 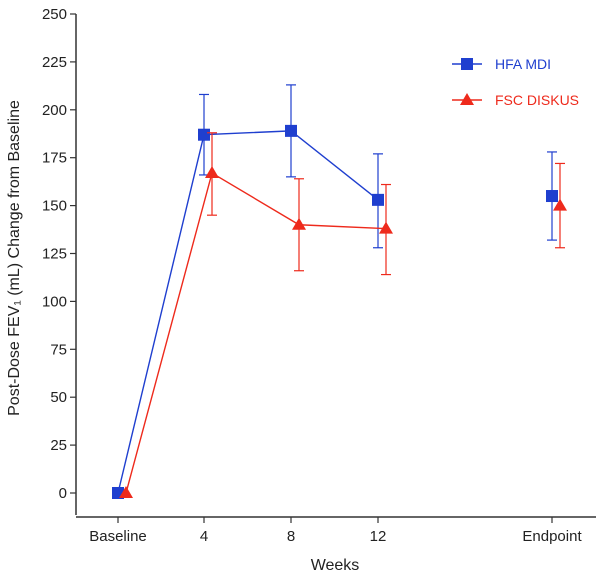 What do you see at coordinates (118, 536) in the screenshot?
I see `x-tick-label: Baseline` at bounding box center [118, 536].